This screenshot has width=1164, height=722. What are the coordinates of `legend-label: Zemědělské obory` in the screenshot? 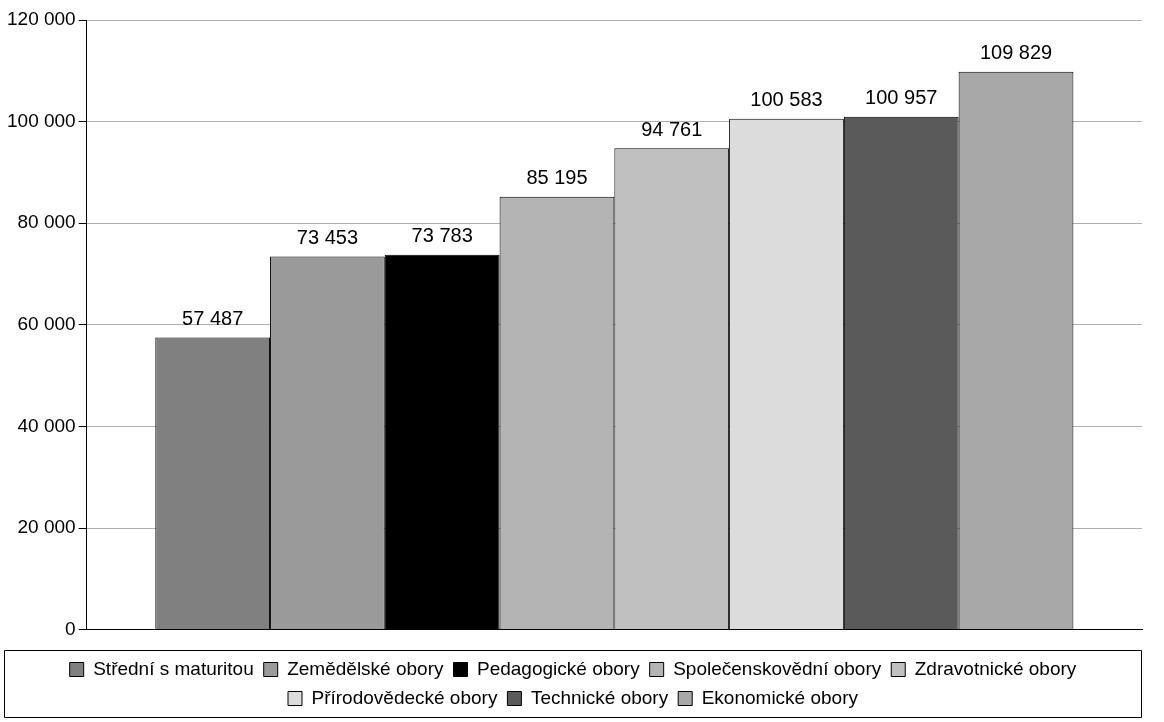 It's located at (365, 668).